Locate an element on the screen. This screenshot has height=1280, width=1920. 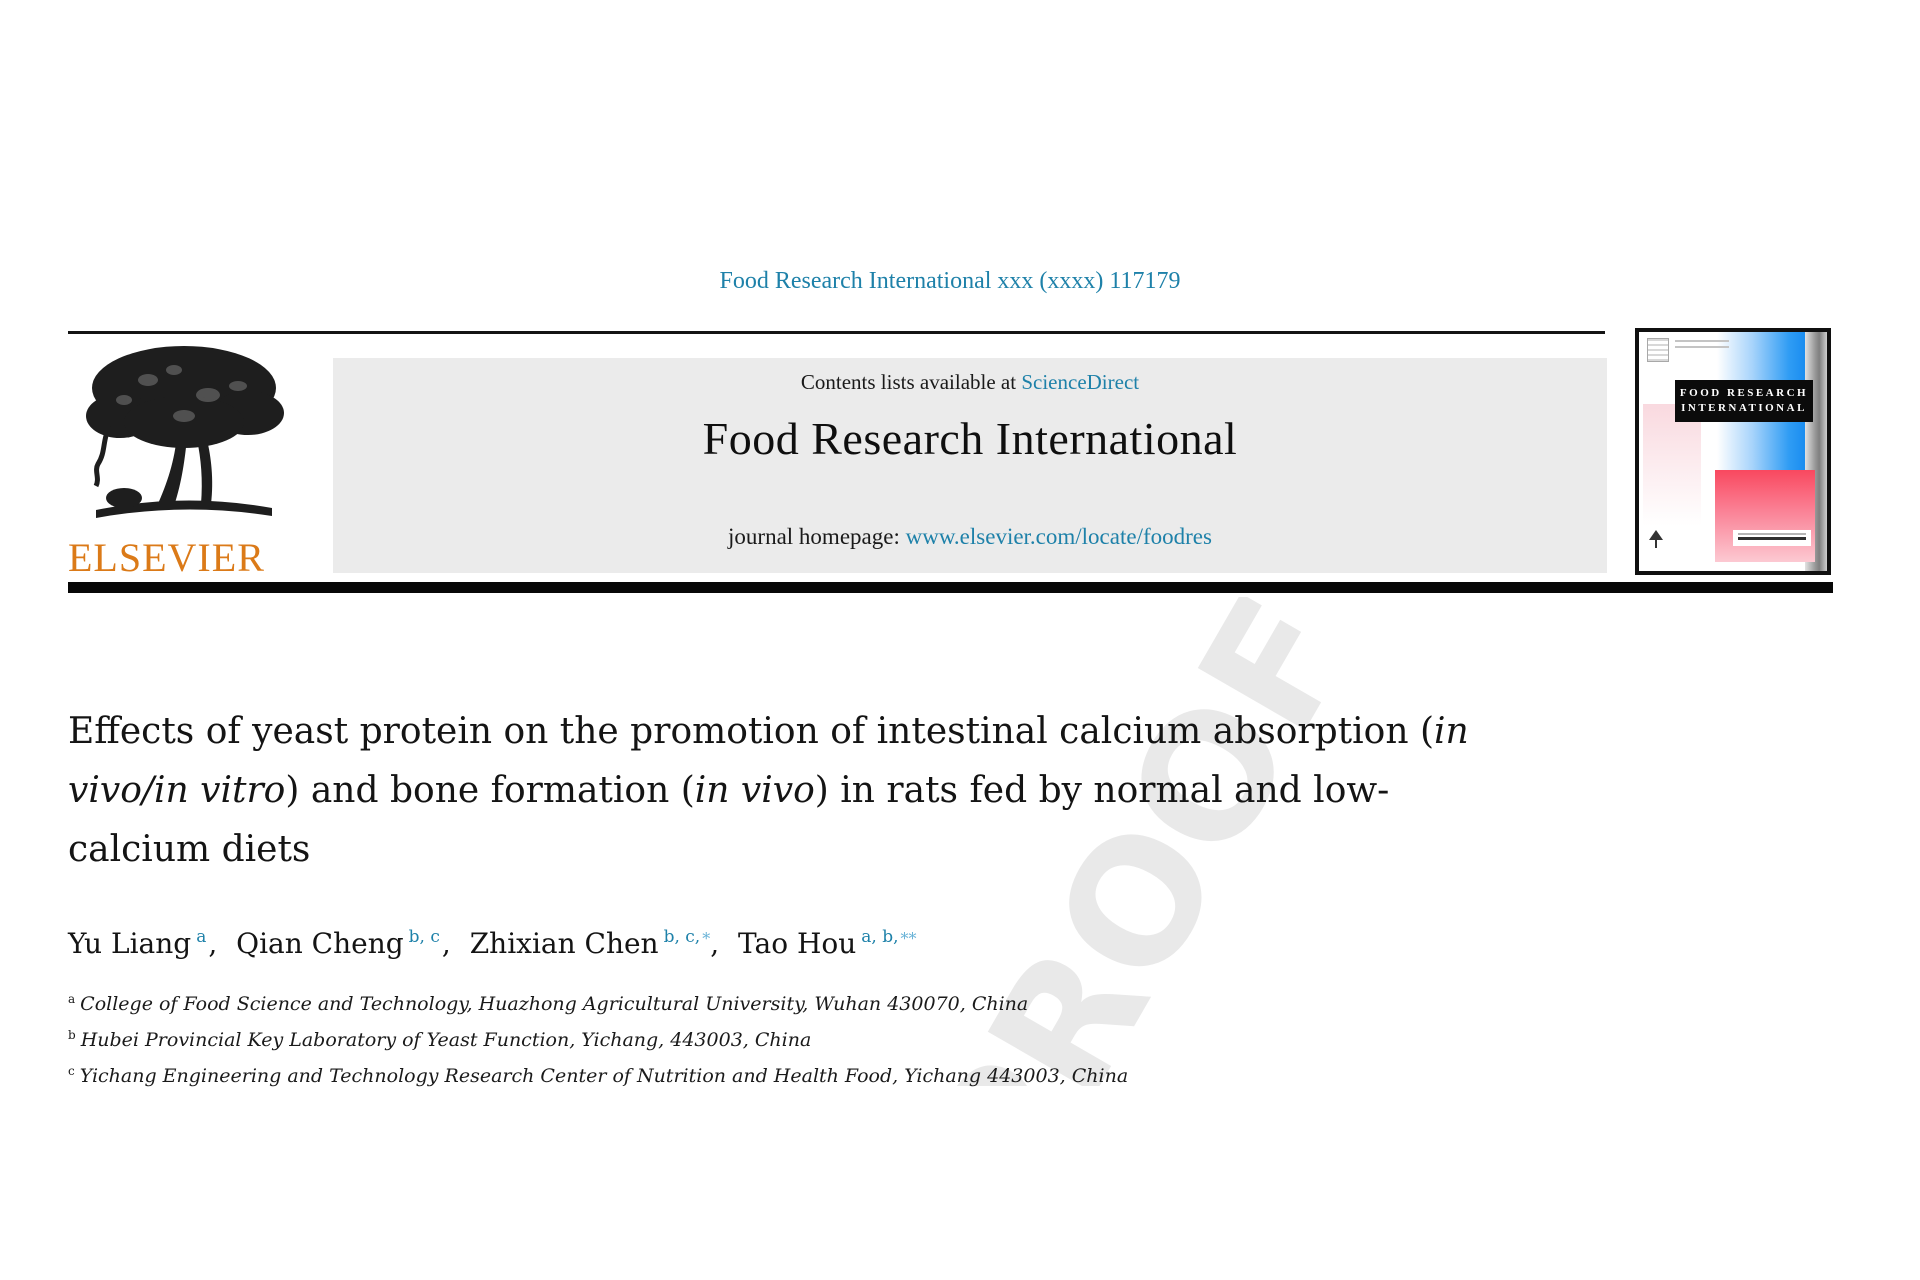
author-name: Zhixian Chen is located at coordinates (564, 943).